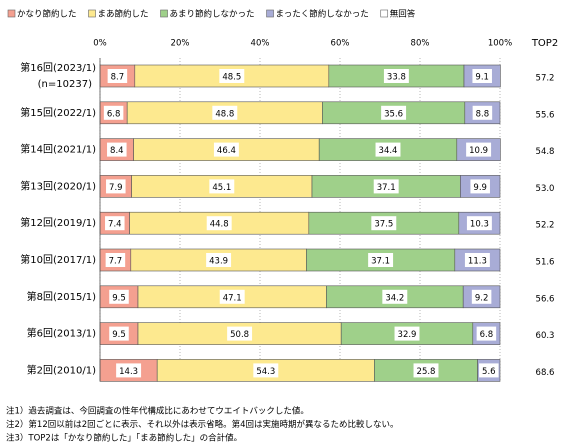 This screenshot has height=447, width=583. What do you see at coordinates (212, 14) in the screenshot?
I see `legend-label: あまり節約しなかった` at bounding box center [212, 14].